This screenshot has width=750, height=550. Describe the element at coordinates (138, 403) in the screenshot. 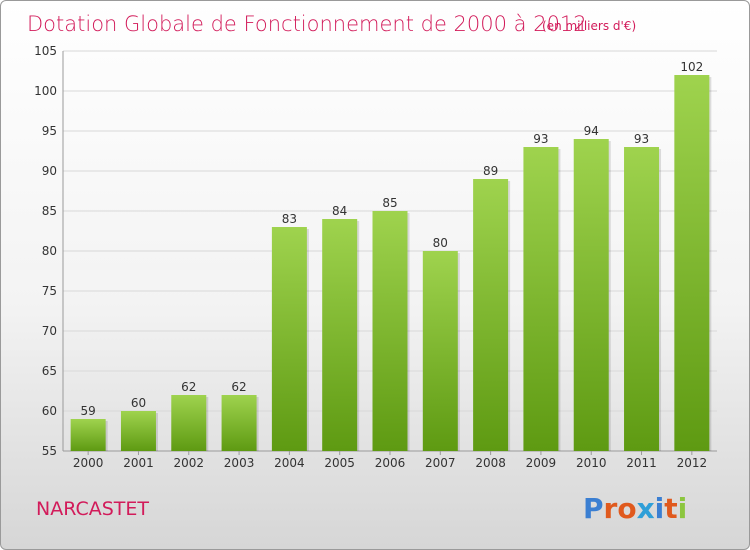

I see `bar-value-label: 60` at that location.